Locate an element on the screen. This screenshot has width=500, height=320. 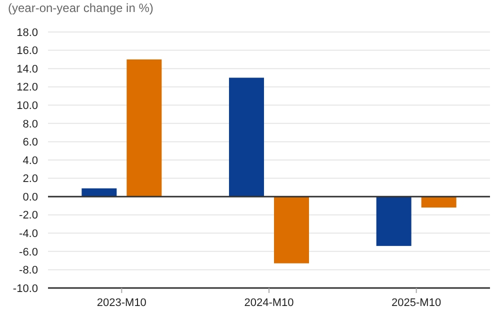
y-tick-label: -6.0 is located at coordinates (28, 252).